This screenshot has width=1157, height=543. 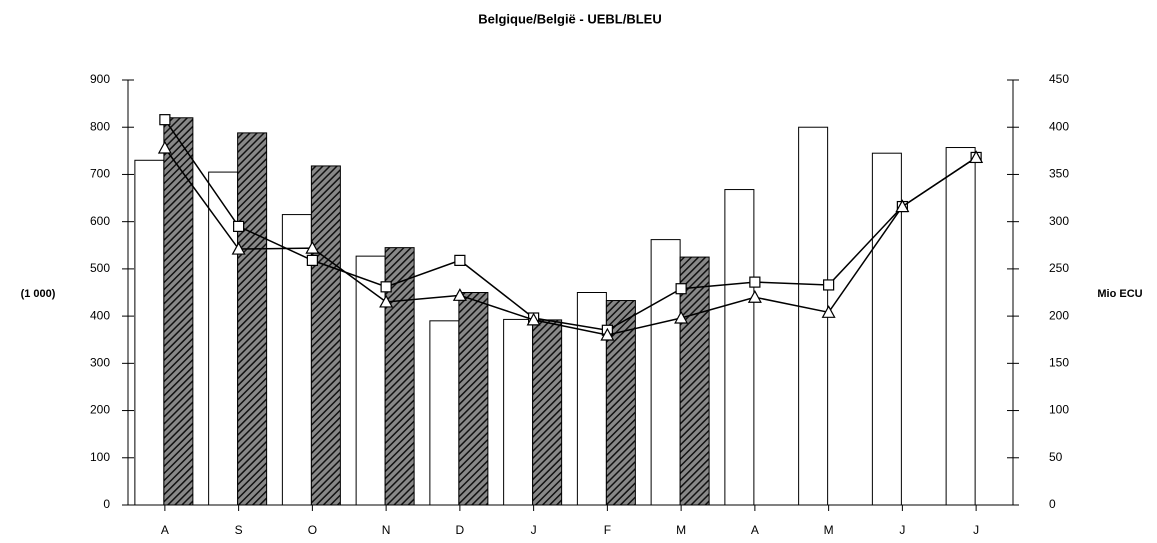 What do you see at coordinates (100, 221) in the screenshot?
I see `y-tick-label: 600` at bounding box center [100, 221].